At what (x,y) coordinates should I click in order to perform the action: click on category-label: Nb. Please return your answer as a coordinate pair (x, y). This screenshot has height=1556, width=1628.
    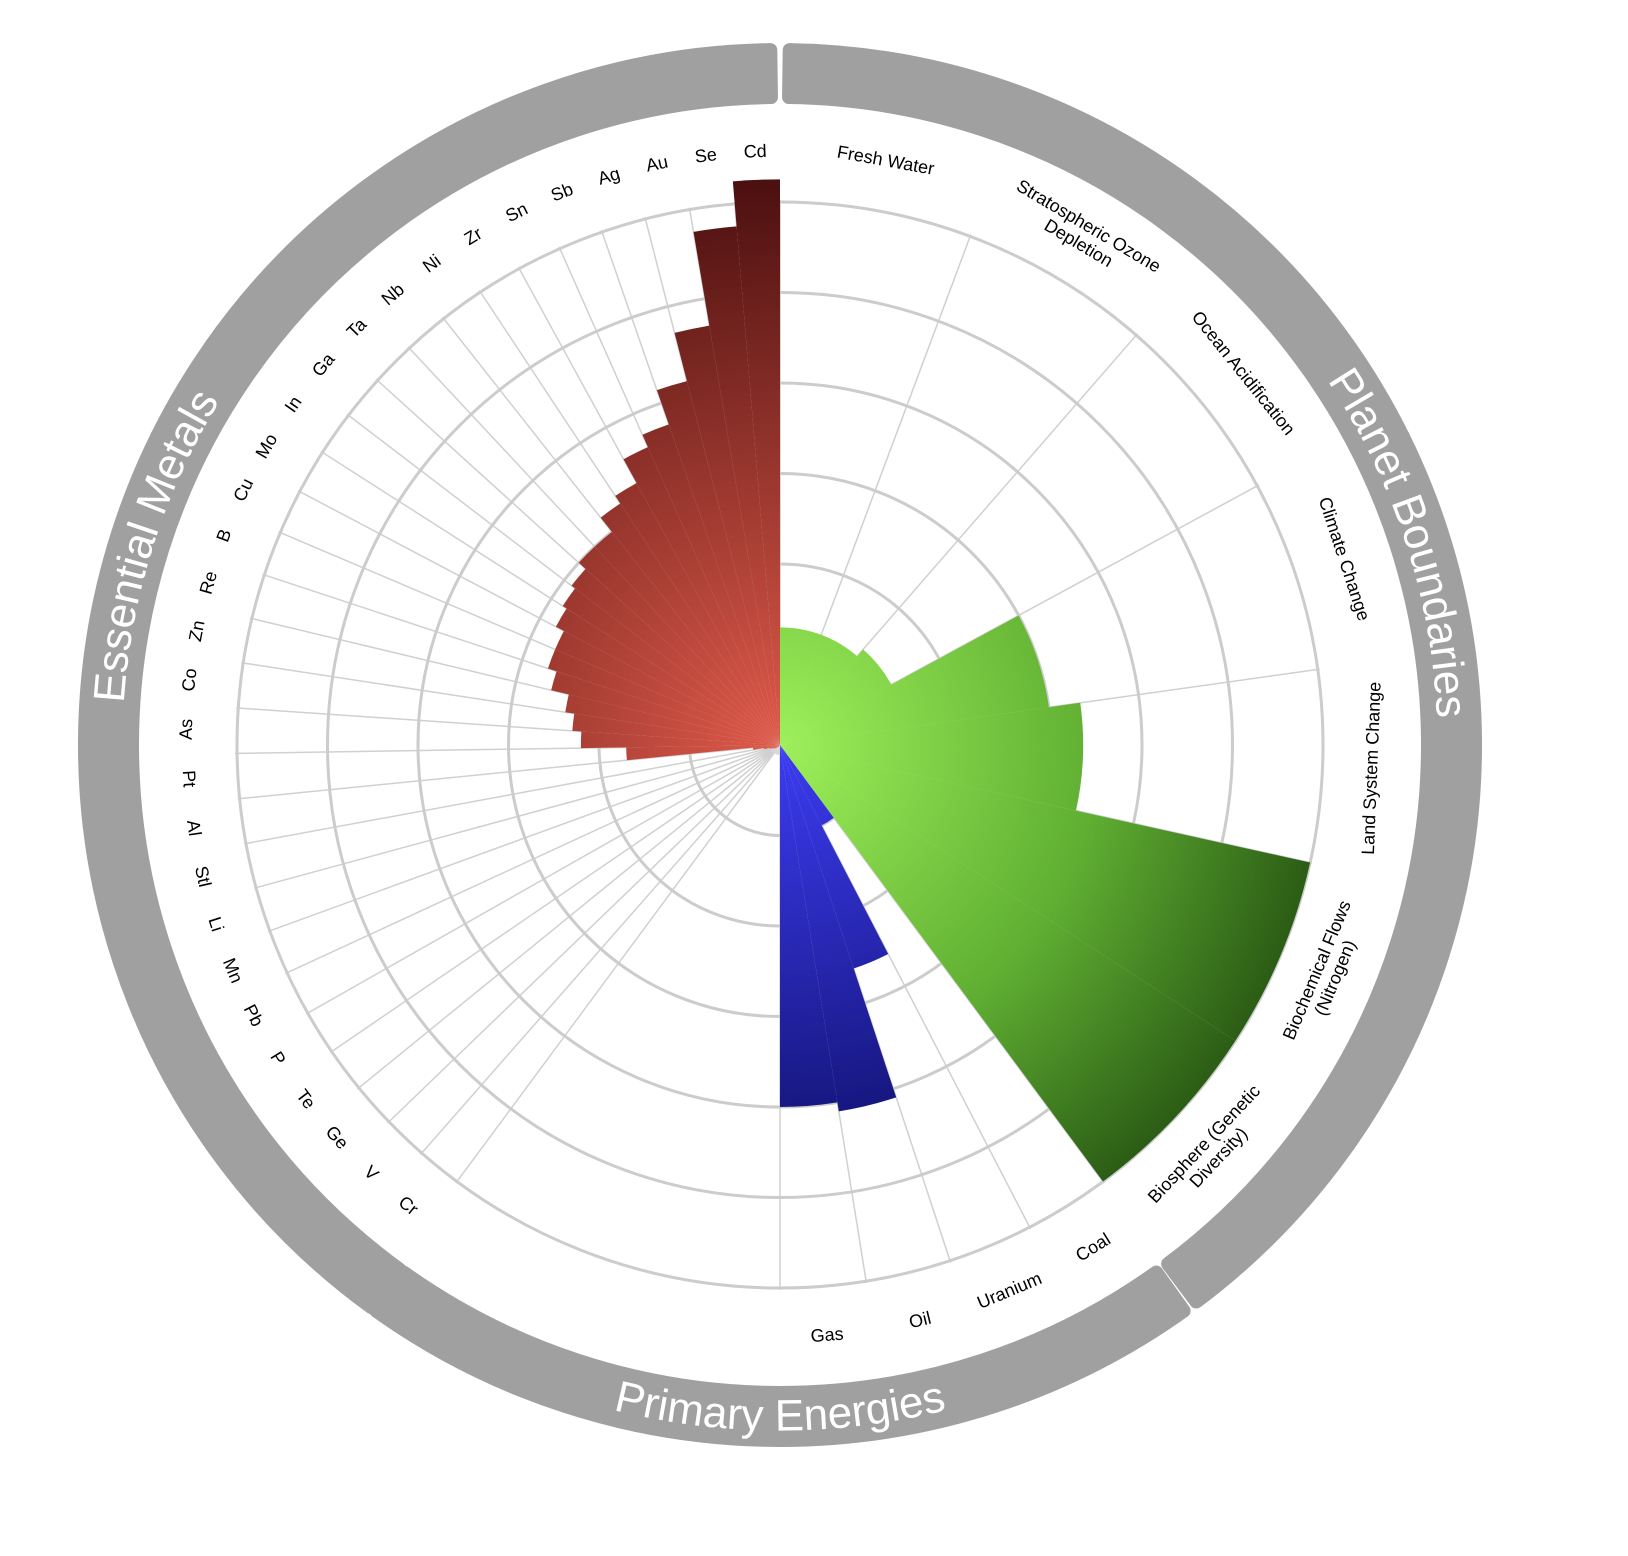
    Looking at the image, I should click on (393, 294).